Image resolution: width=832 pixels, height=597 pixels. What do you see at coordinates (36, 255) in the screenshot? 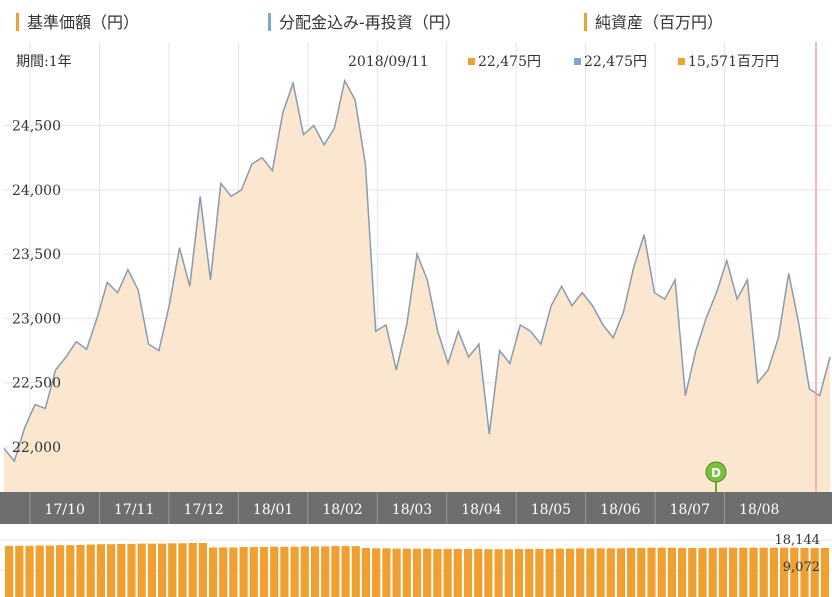
I see `y-tick-label: 23,500` at bounding box center [36, 255].